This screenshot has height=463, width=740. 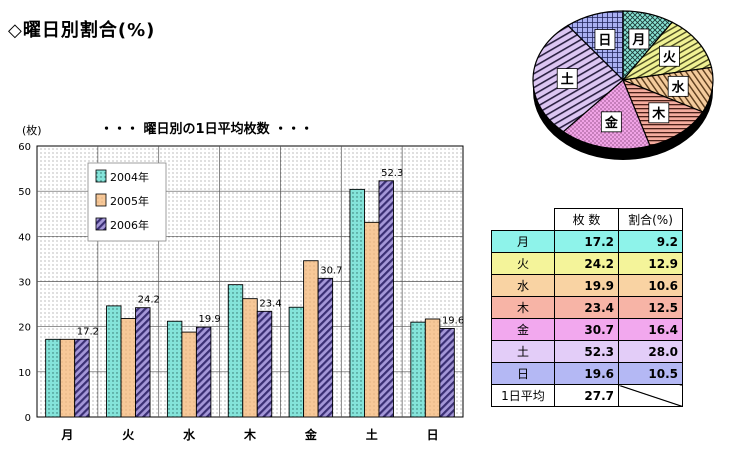 I want to click on pie-label: 金, so click(x=611, y=123).